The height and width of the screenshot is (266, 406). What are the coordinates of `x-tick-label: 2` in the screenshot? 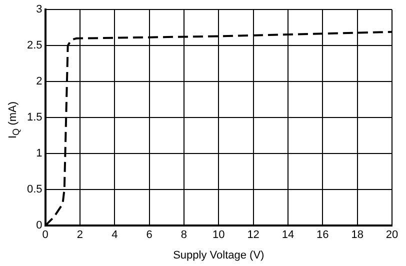 It's located at (80, 235).